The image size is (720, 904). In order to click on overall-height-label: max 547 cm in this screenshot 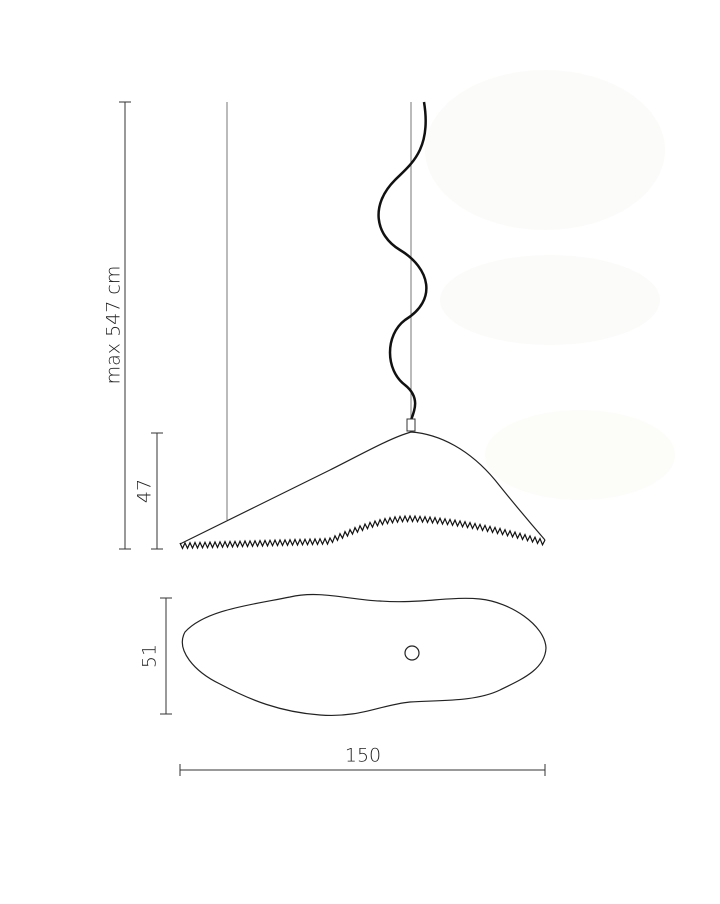, I will do `click(114, 325)`.